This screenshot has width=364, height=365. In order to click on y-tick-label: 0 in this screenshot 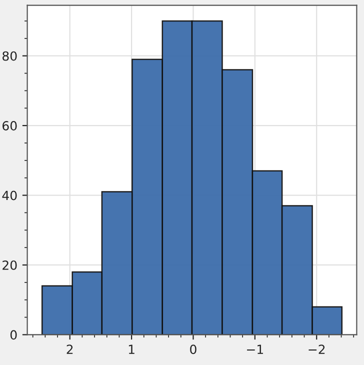, I will do `click(13, 335)`.